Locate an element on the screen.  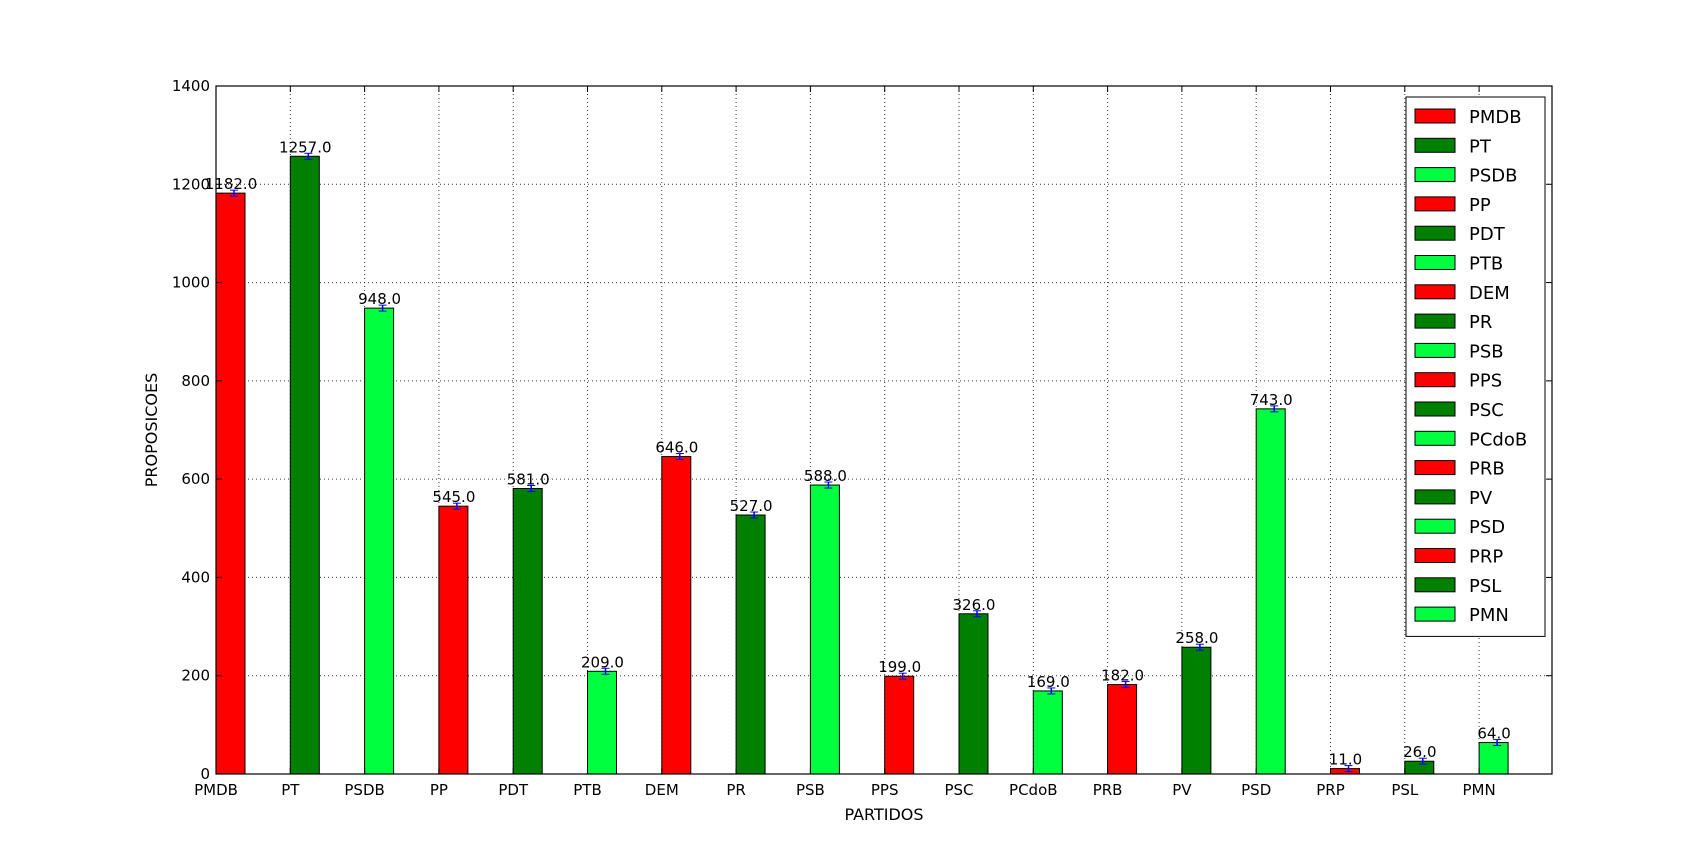
x-tick-label: PMN is located at coordinates (1478, 790).